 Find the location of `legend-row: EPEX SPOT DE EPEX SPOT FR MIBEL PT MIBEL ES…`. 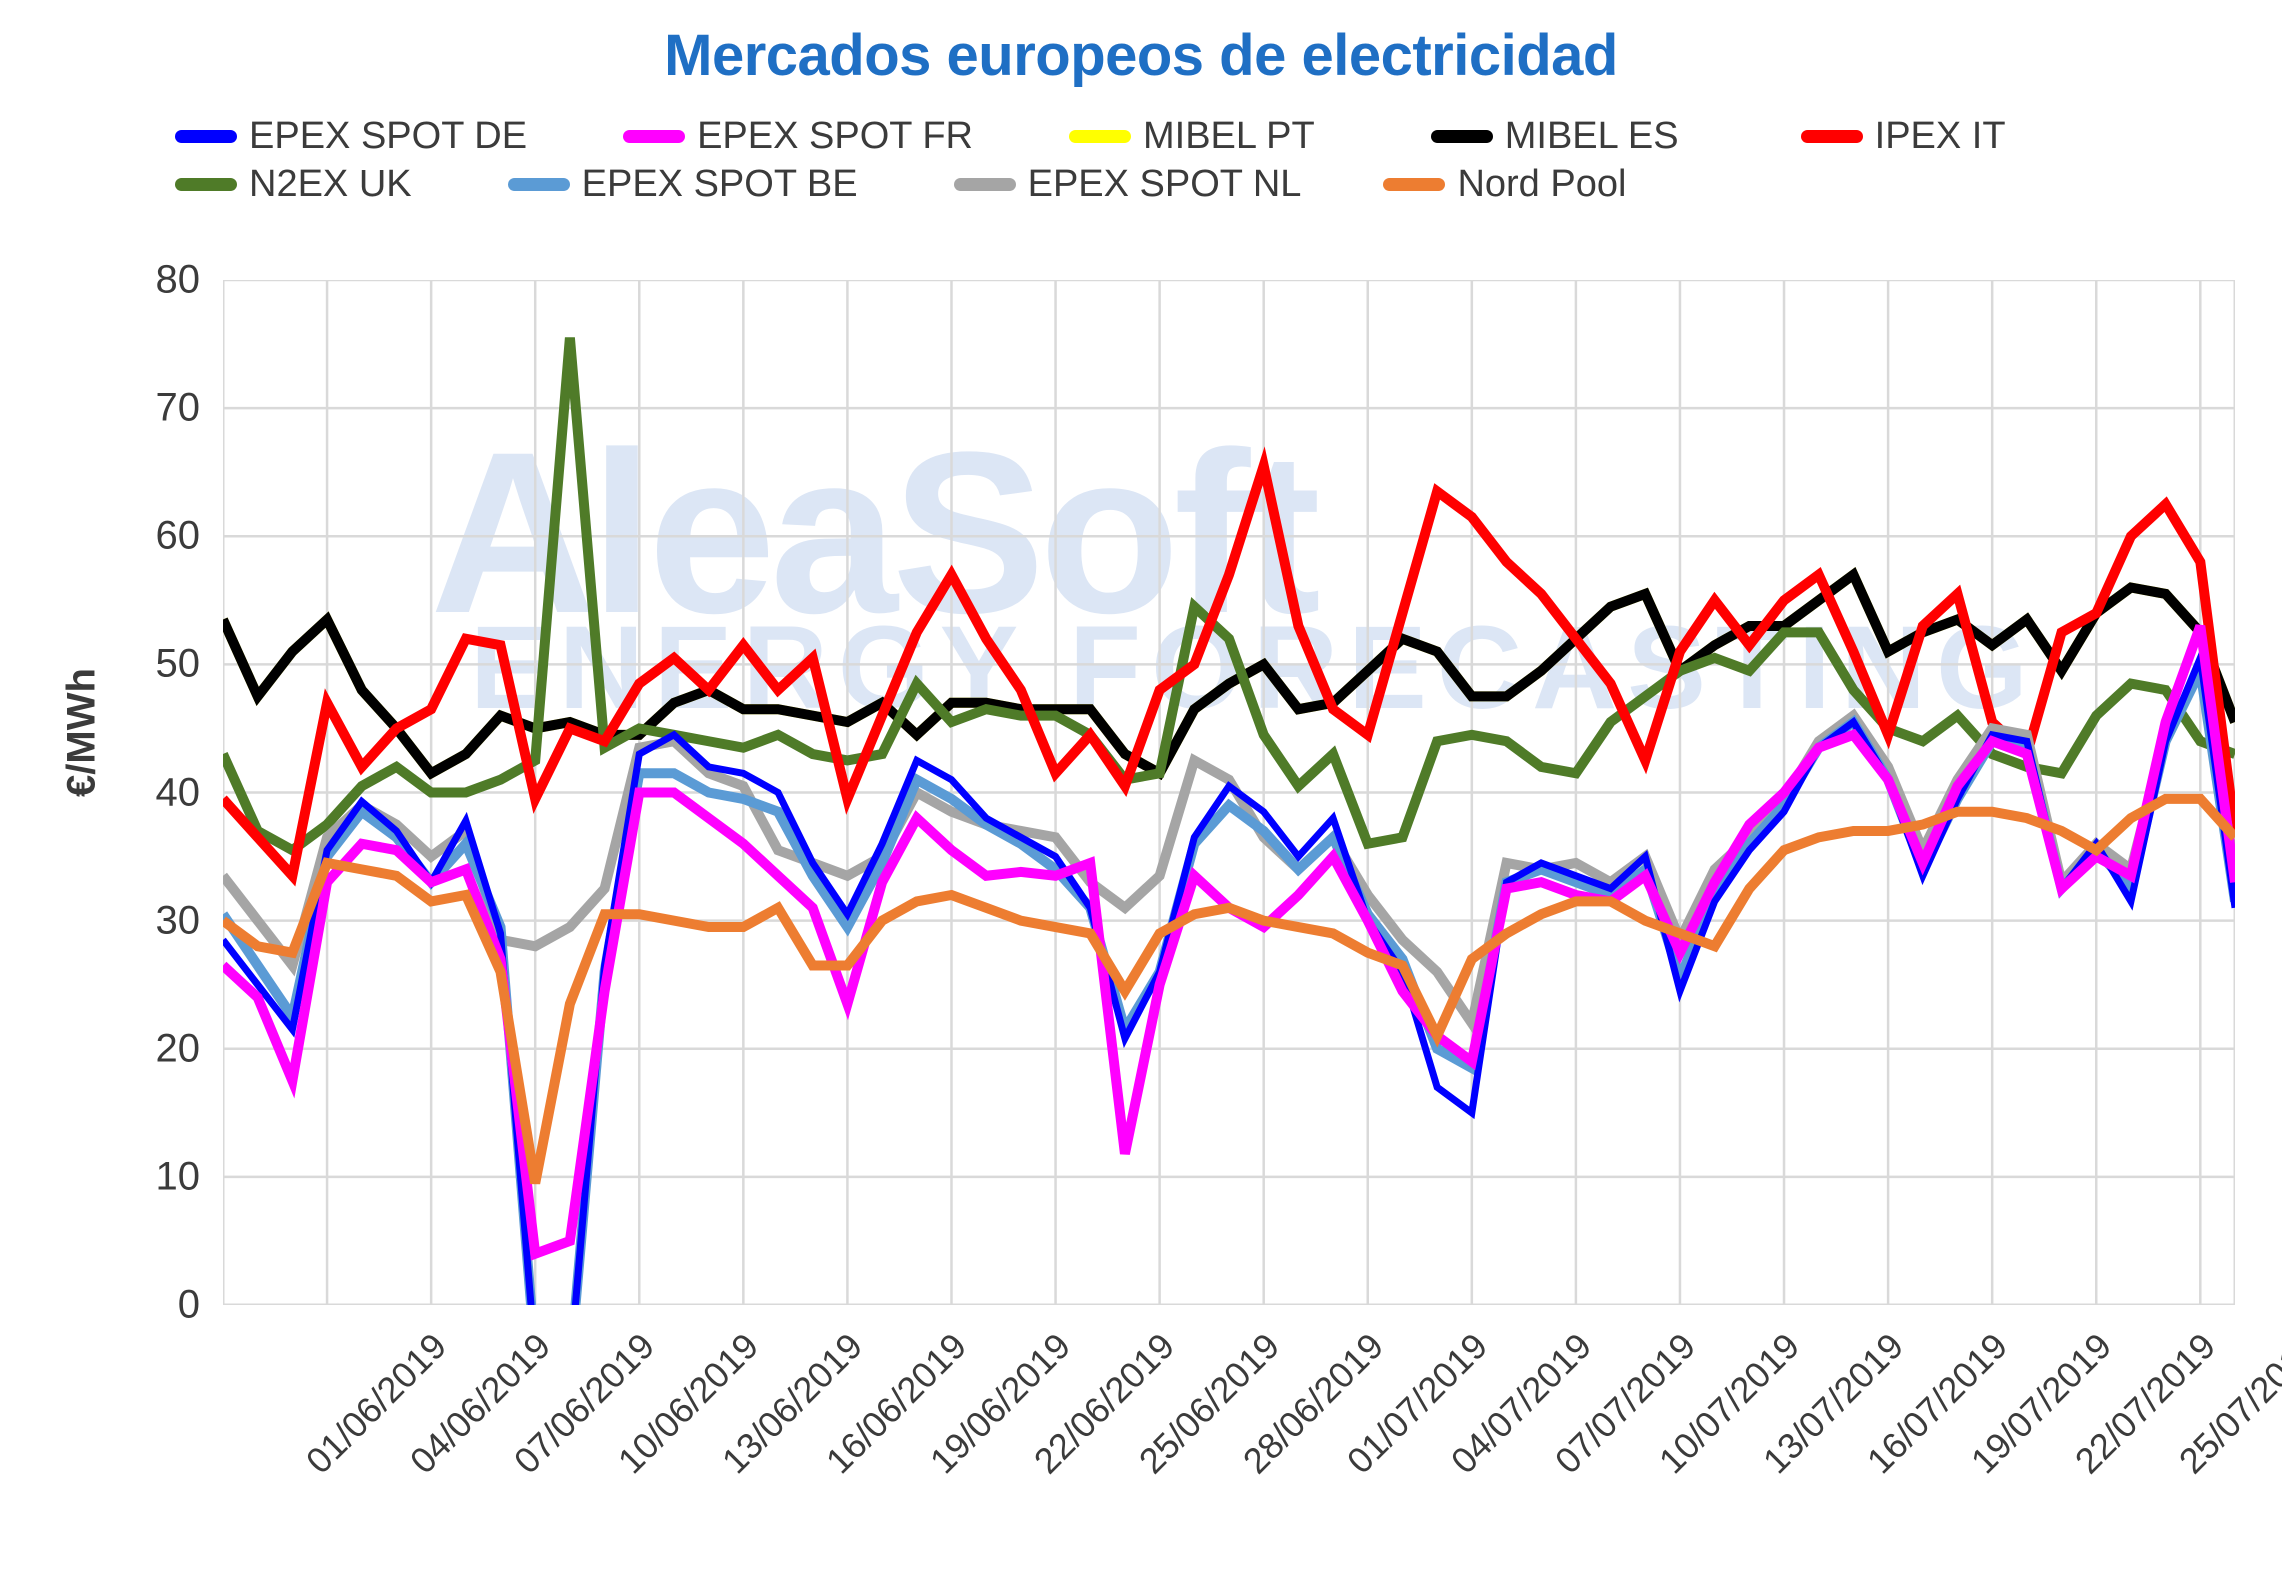

legend-row: EPEX SPOT DE EPEX SPOT FR MIBEL PT MIBEL ES… is located at coordinates (1145, 136).